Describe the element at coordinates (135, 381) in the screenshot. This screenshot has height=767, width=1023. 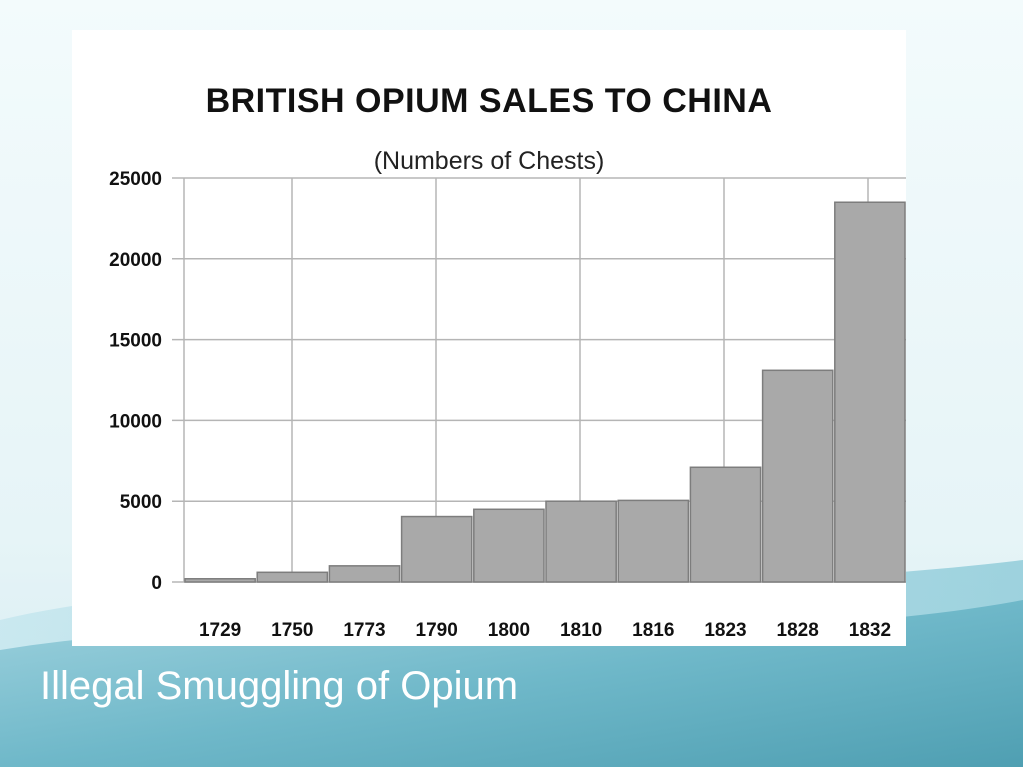
I see `y-tick-labels: 0 5000 10000 15000 20000 25000` at that location.